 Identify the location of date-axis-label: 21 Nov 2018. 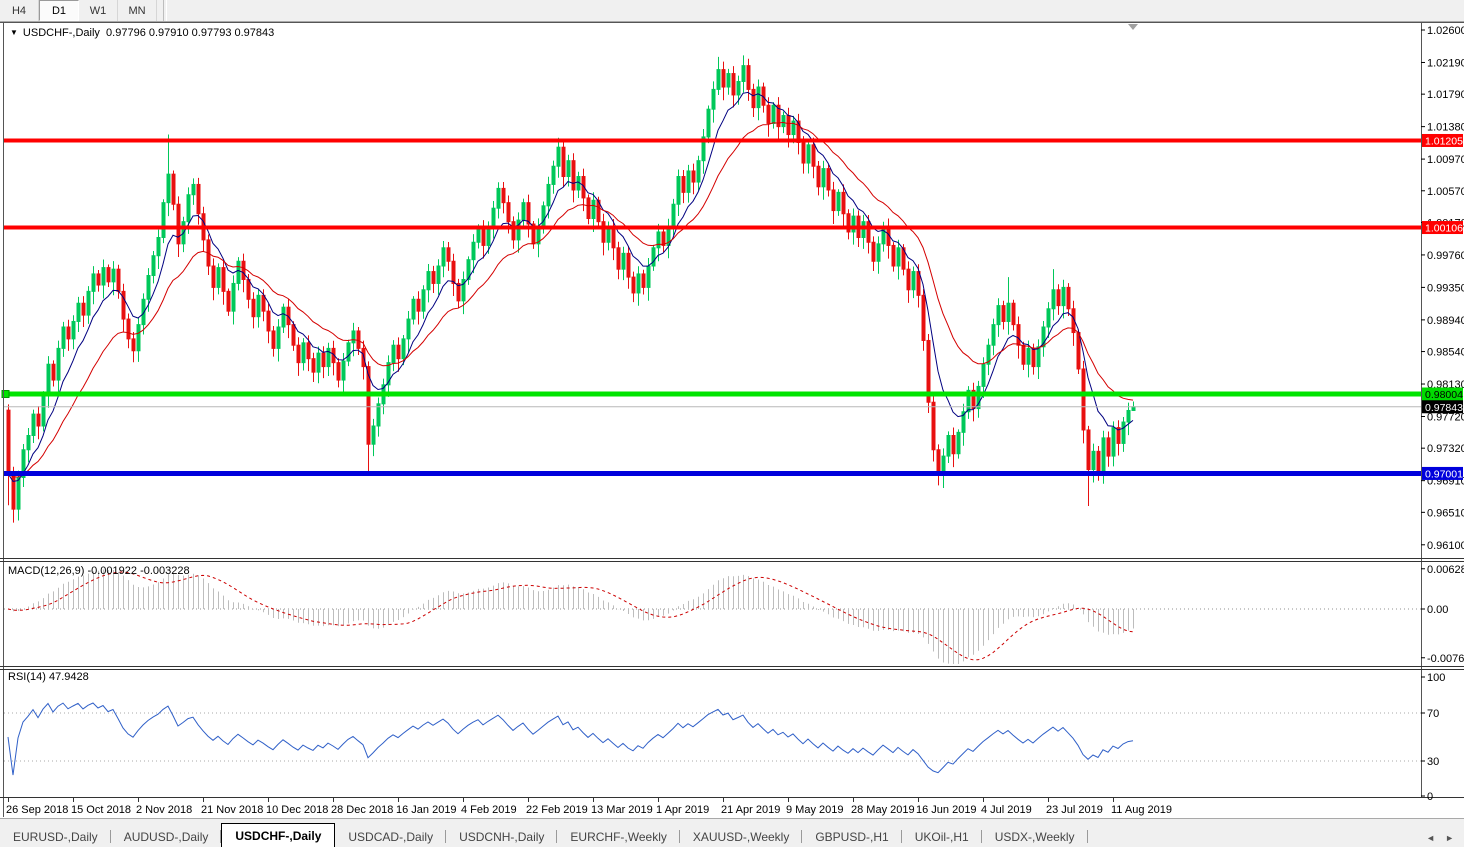
(232, 810).